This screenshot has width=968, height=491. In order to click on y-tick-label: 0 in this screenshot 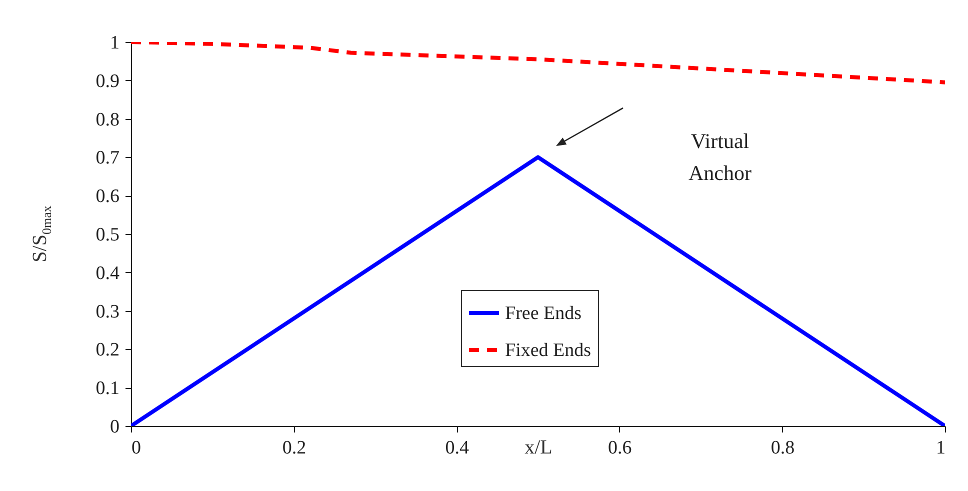, I will do `click(115, 427)`.